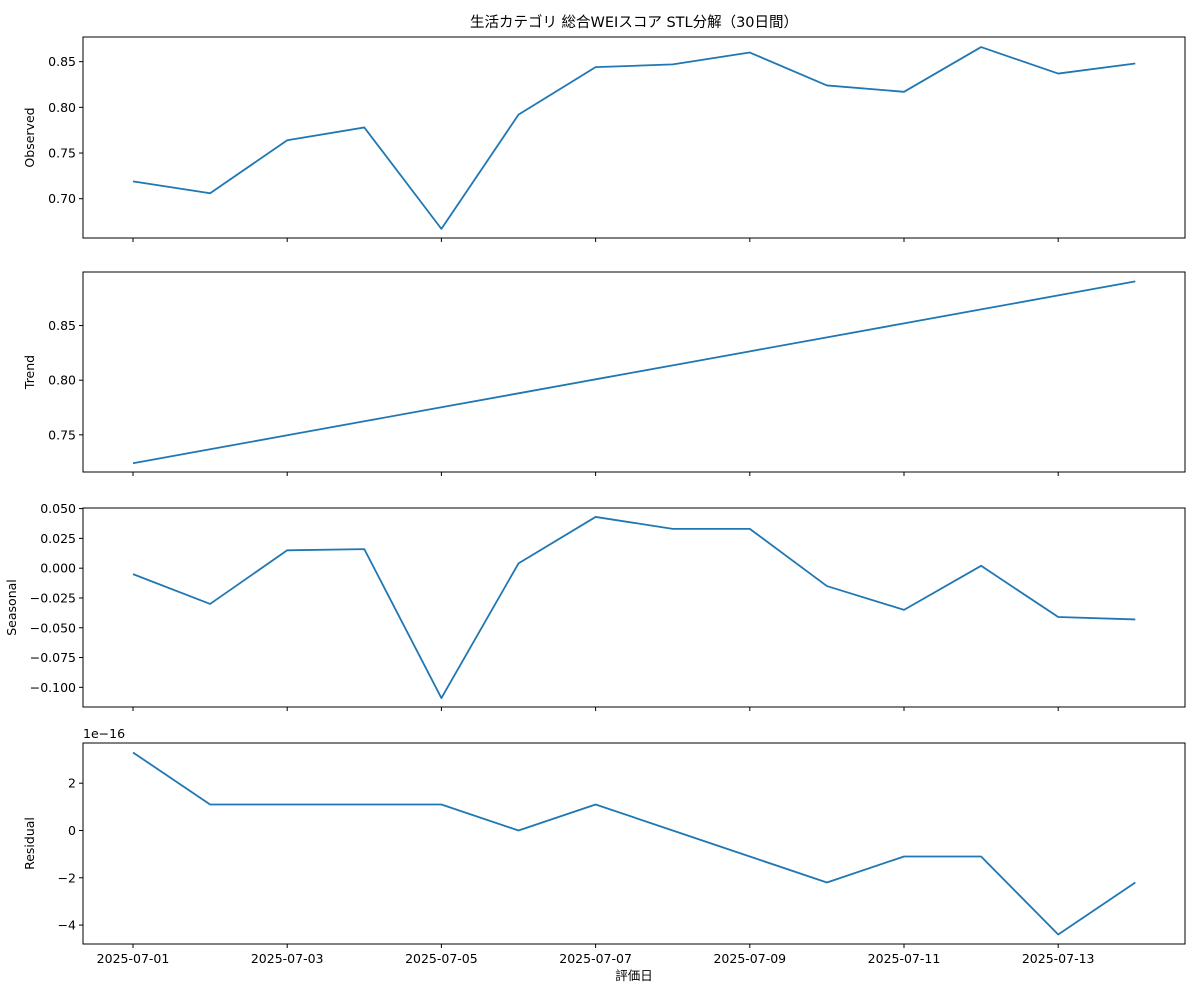 Image resolution: width=1200 pixels, height=1004 pixels. What do you see at coordinates (749, 958) in the screenshot?
I see `x-tick-label: 2025-07-09` at bounding box center [749, 958].